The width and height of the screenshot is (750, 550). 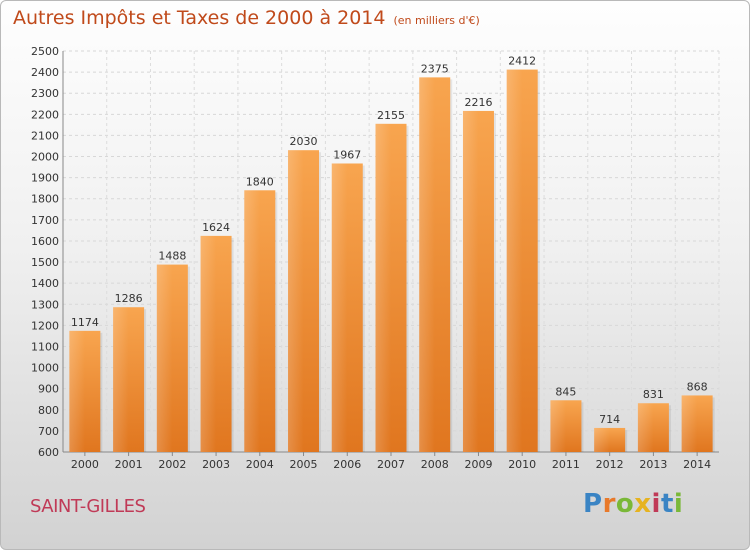 What do you see at coordinates (522, 61) in the screenshot?
I see `bar-value-label: 2412` at bounding box center [522, 61].